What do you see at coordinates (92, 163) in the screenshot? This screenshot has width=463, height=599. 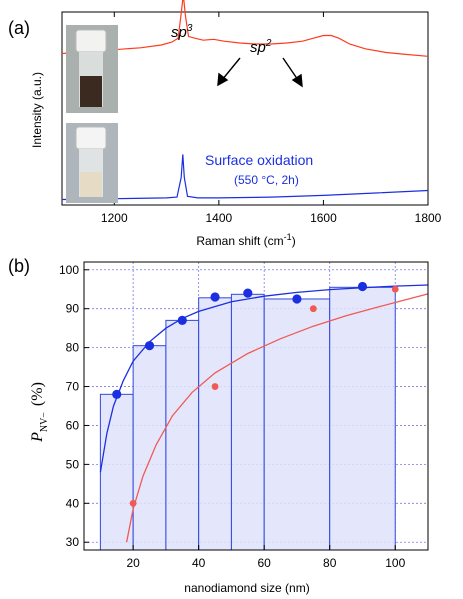 I see `vial-photo-bottom` at bounding box center [92, 163].